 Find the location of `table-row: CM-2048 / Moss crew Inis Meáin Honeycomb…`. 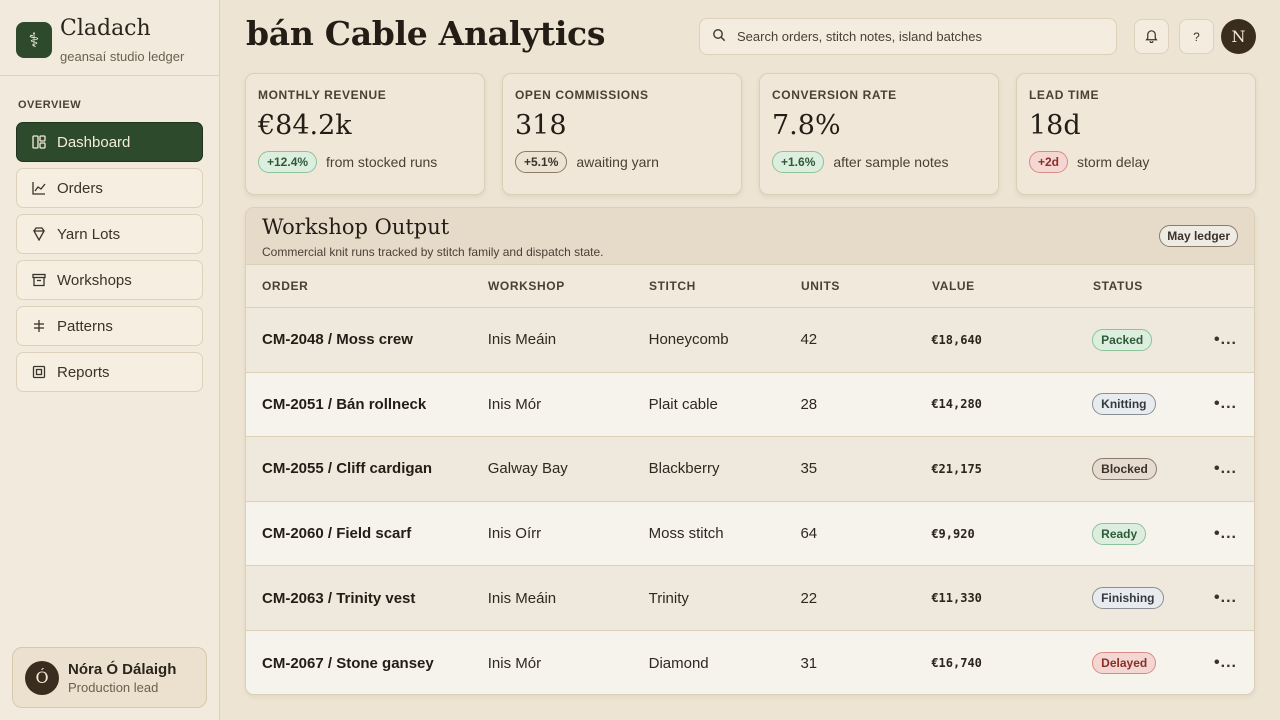

table-row: CM-2048 / Moss crew Inis Meáin Honeycomb… is located at coordinates (750, 340).